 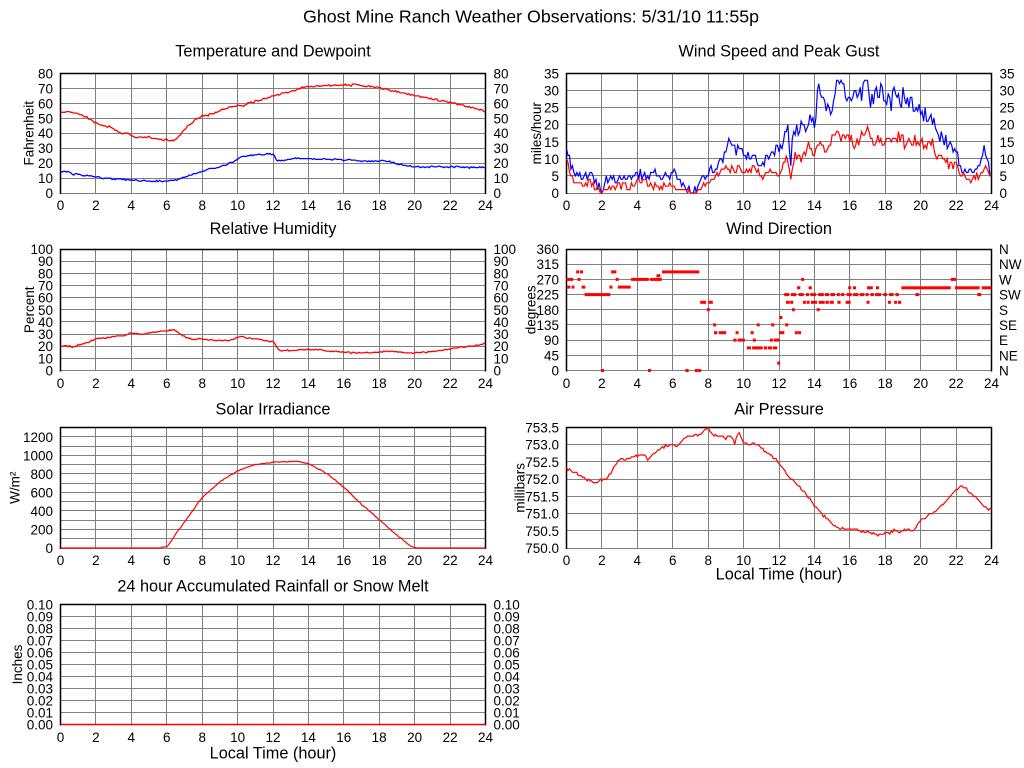 What do you see at coordinates (638, 205) in the screenshot?
I see `svg-text: 4` at bounding box center [638, 205].